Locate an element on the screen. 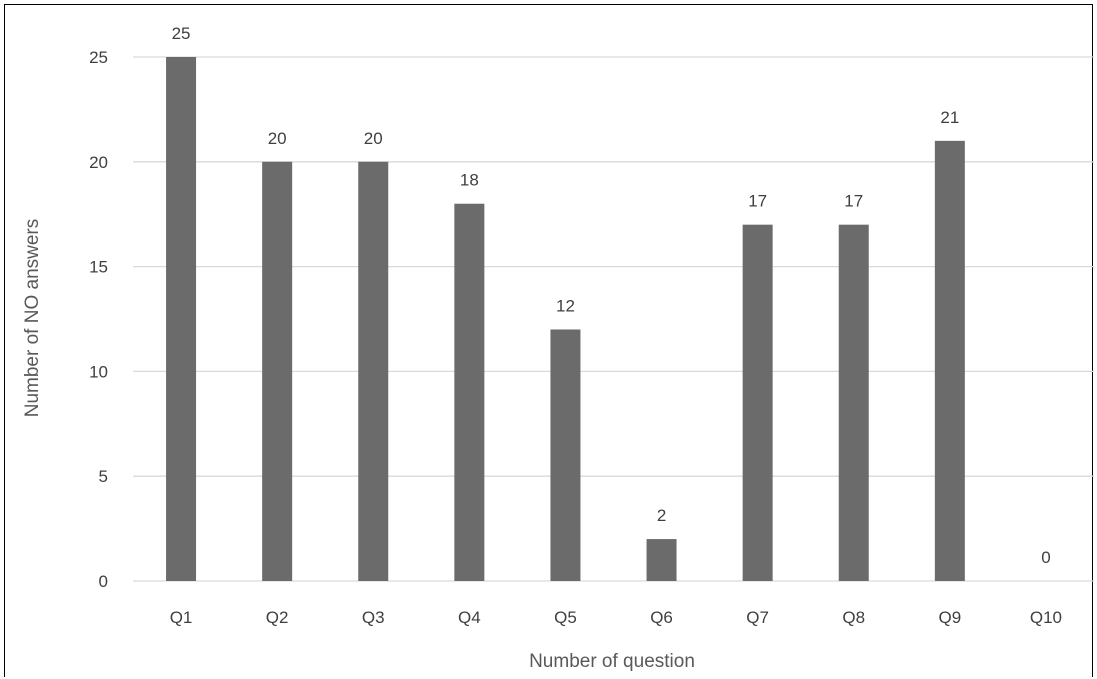 The image size is (1097, 679). y-tick-label: 20 is located at coordinates (98, 162).